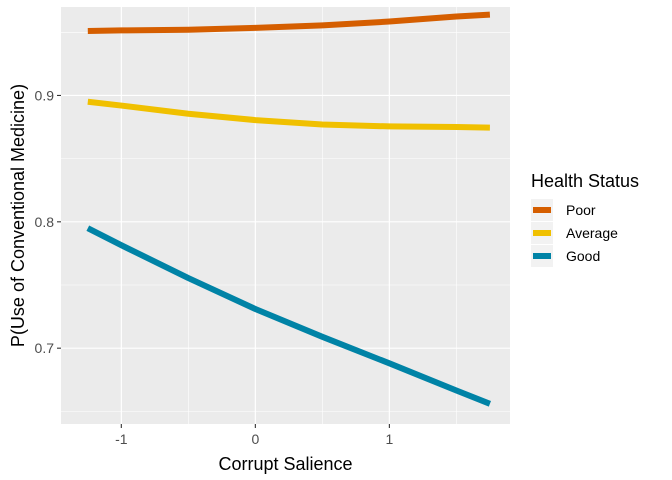 This screenshot has width=672, height=480. I want to click on y-axis-ticks: 0.7 0.8 0.9, so click(48, 221).